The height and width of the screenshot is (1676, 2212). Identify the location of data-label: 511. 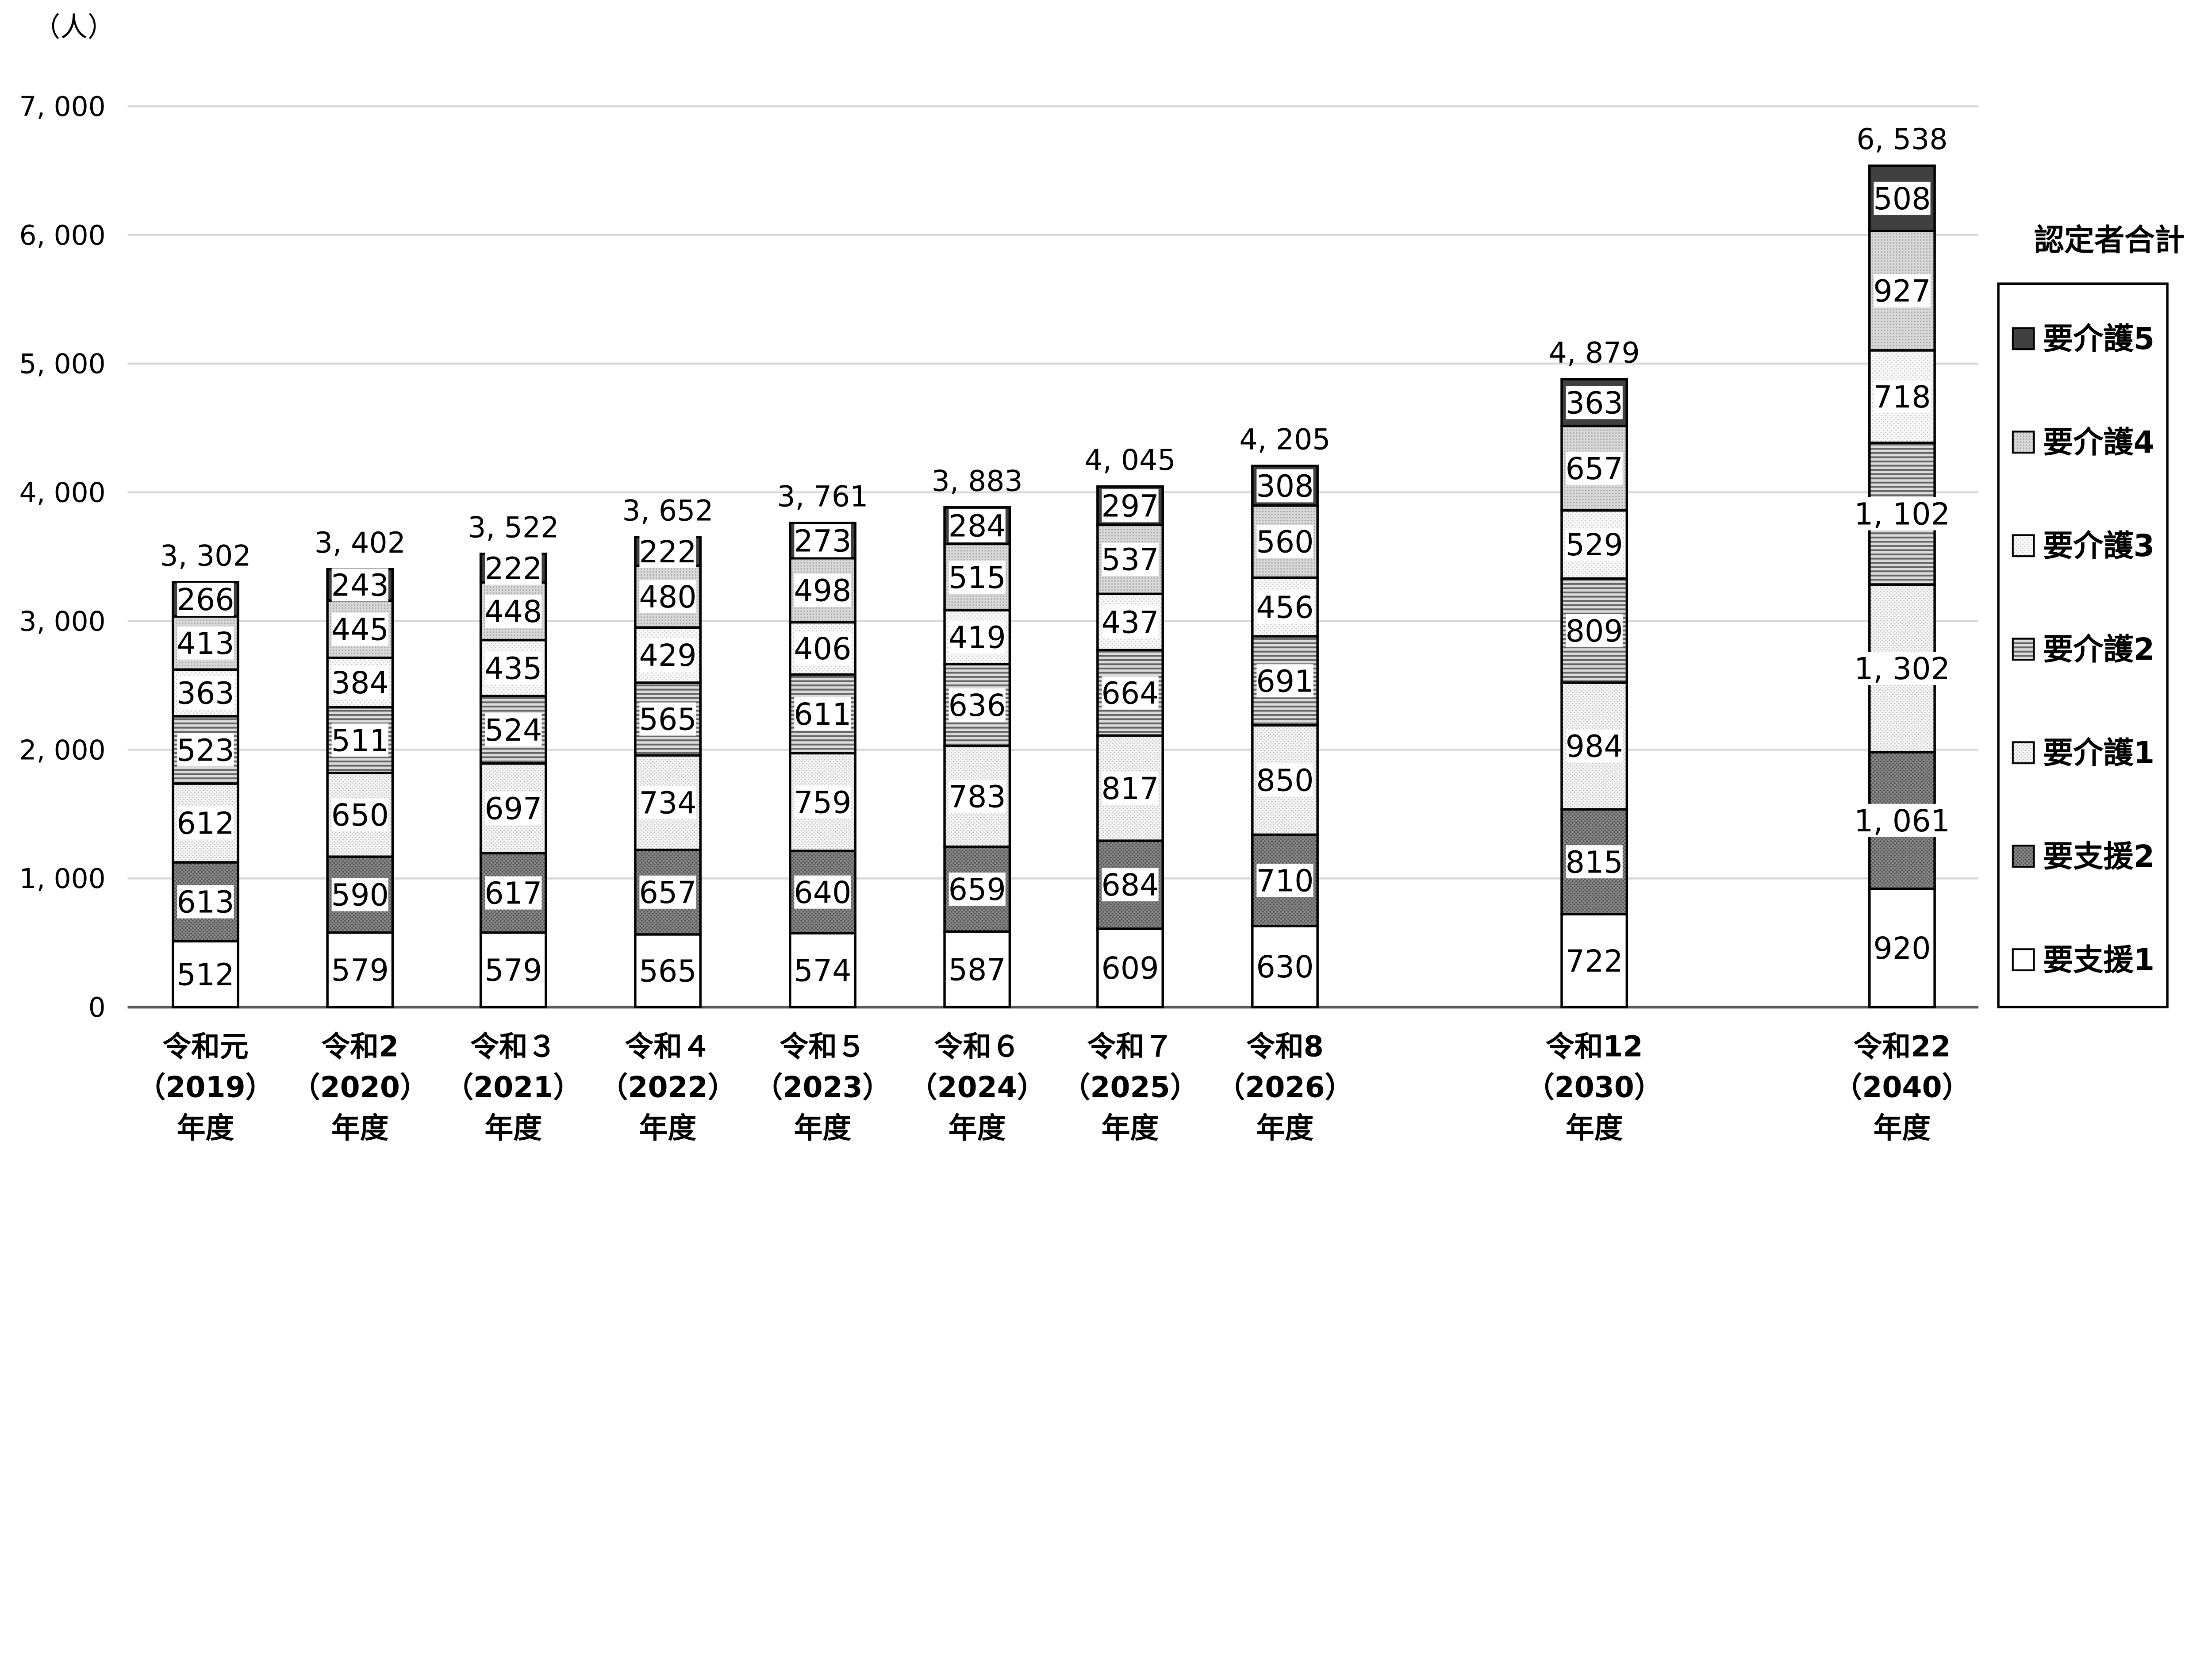
(360, 740).